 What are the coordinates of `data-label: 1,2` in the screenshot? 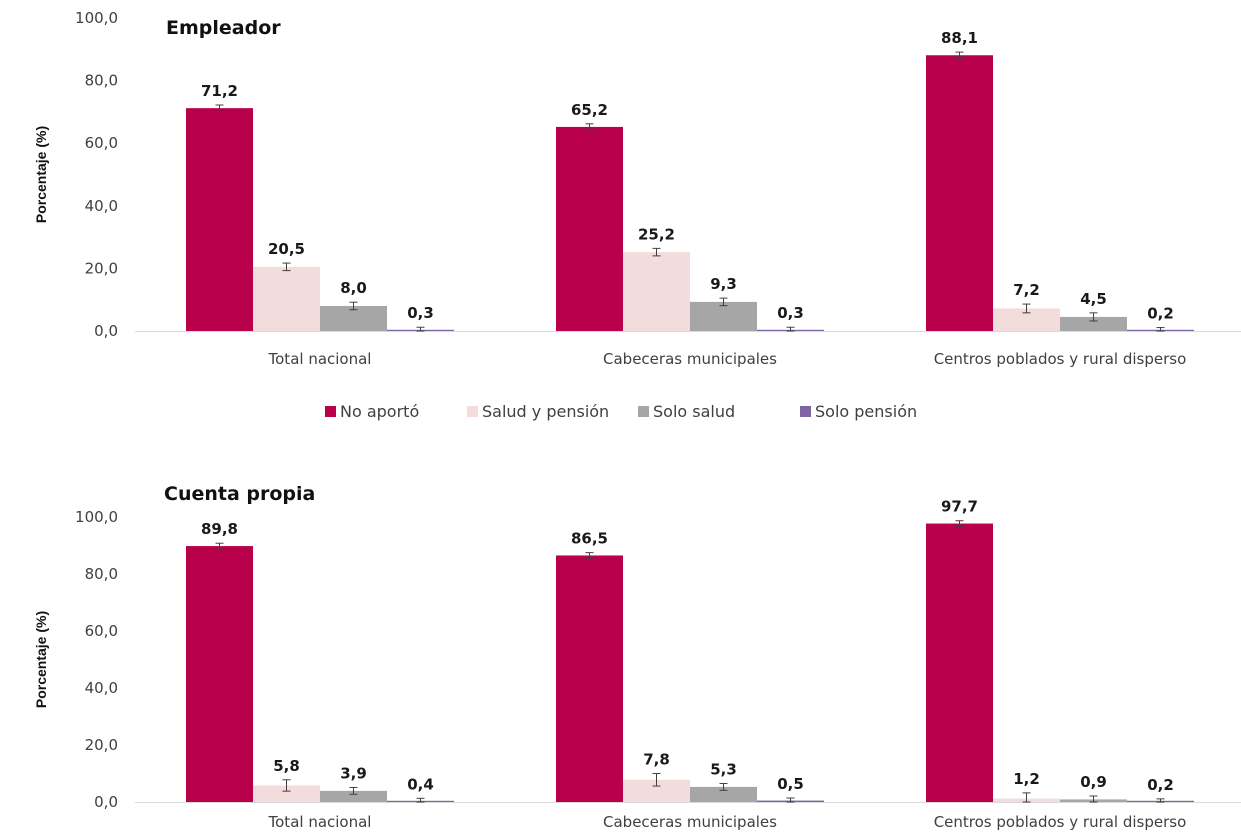 It's located at (1026, 779).